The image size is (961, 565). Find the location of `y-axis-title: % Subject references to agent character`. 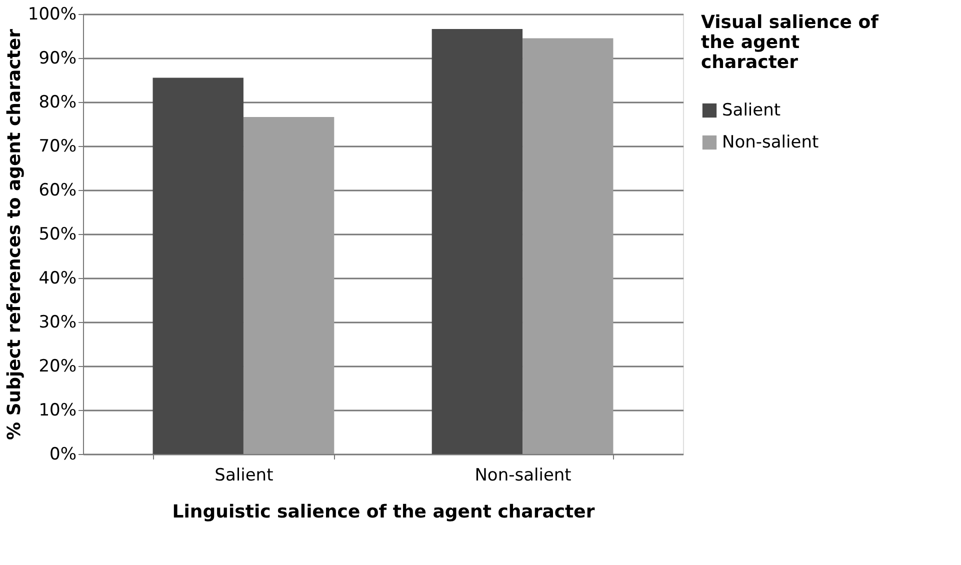

y-axis-title: % Subject references to agent character is located at coordinates (14, 234).